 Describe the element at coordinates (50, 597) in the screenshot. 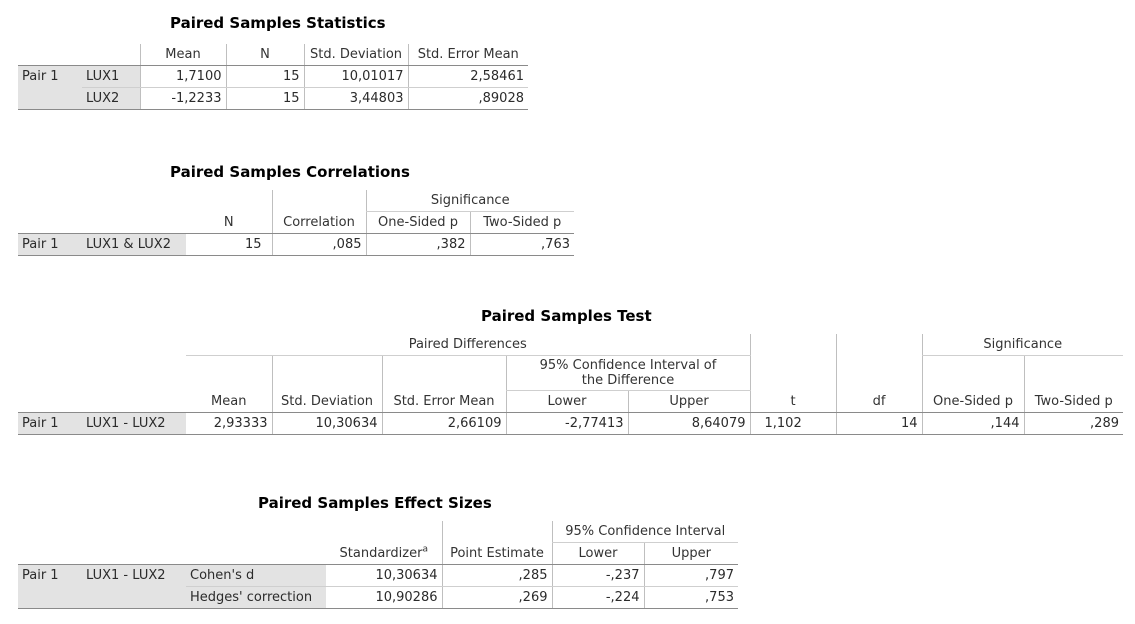

I see `effect-pair-spacer` at that location.